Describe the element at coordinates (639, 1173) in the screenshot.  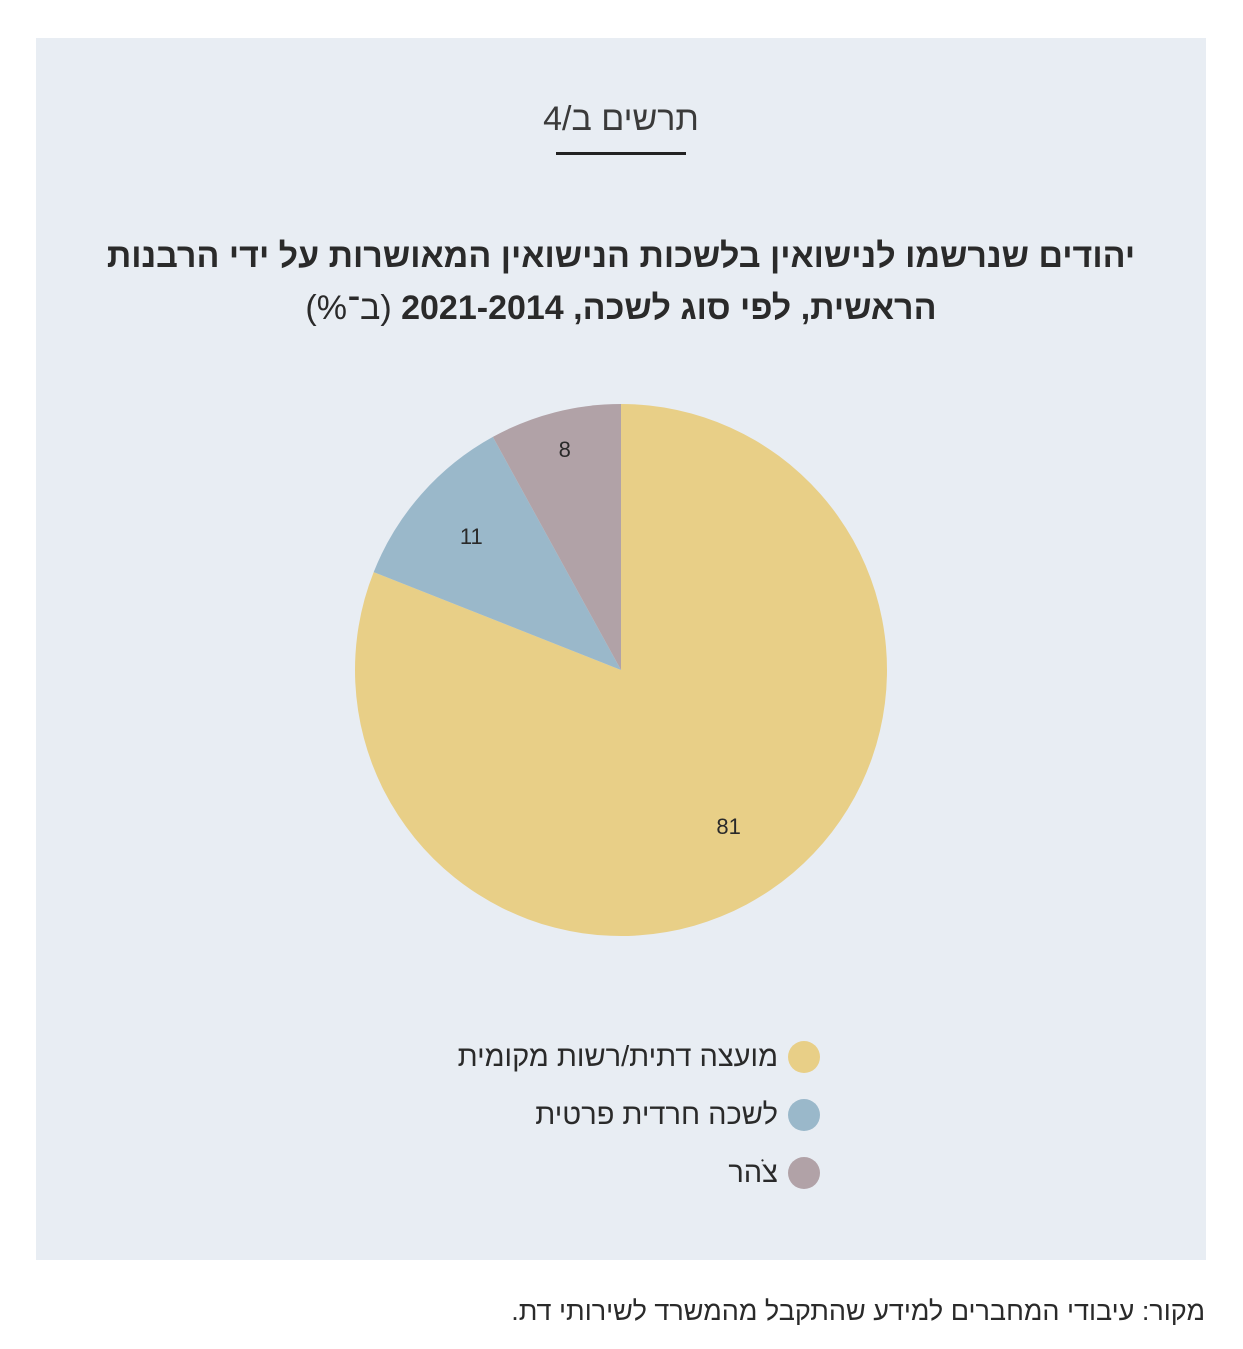
I see `legend-item-tzohar: צֹהר` at that location.